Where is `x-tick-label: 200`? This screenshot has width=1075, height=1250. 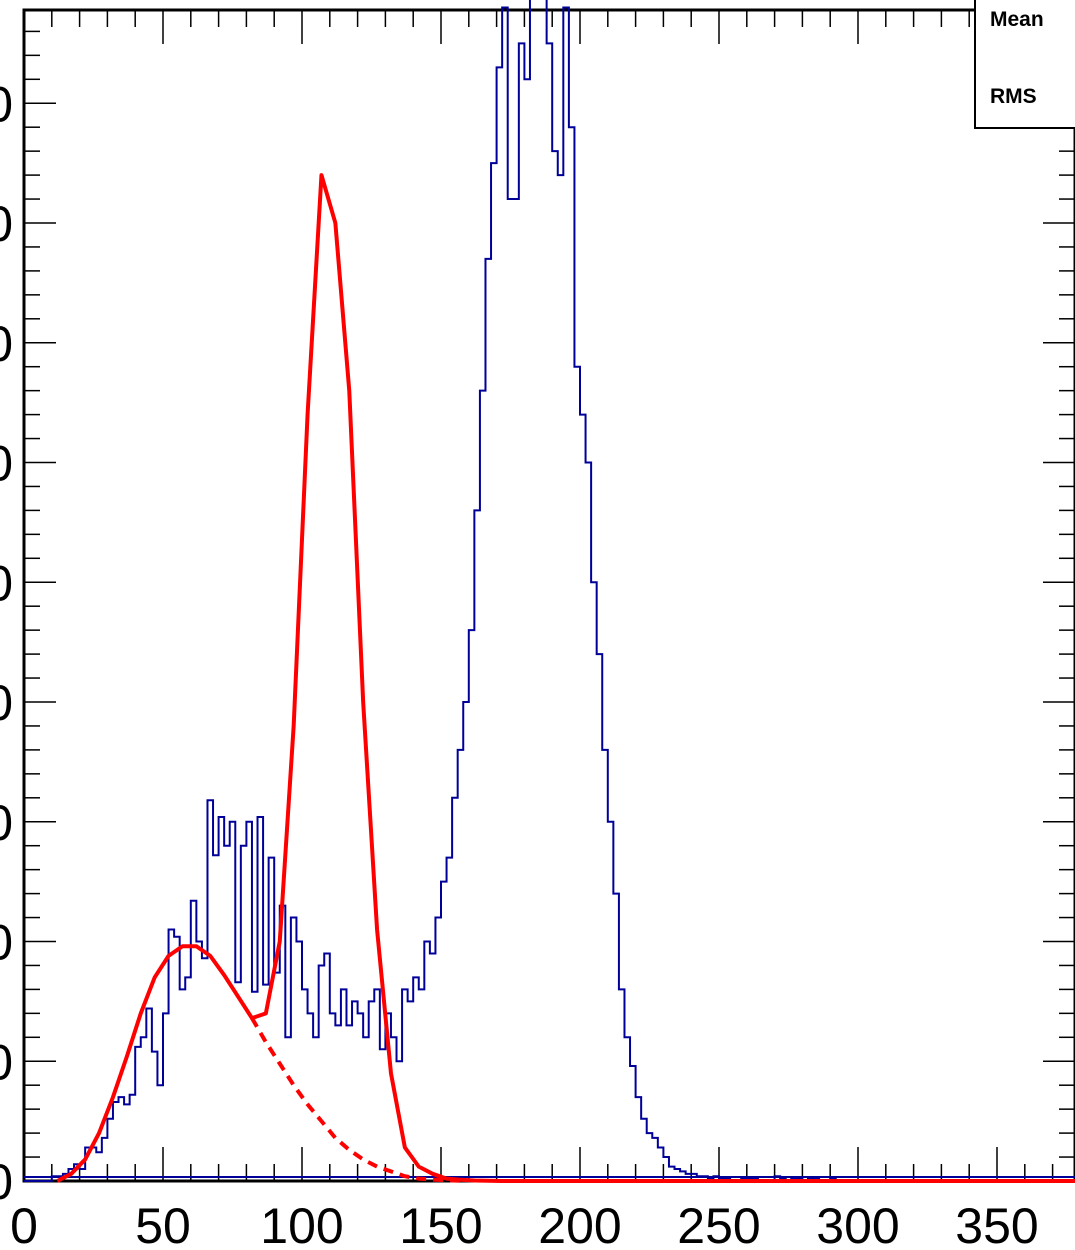
x-tick-label: 200 is located at coordinates (579, 1224).